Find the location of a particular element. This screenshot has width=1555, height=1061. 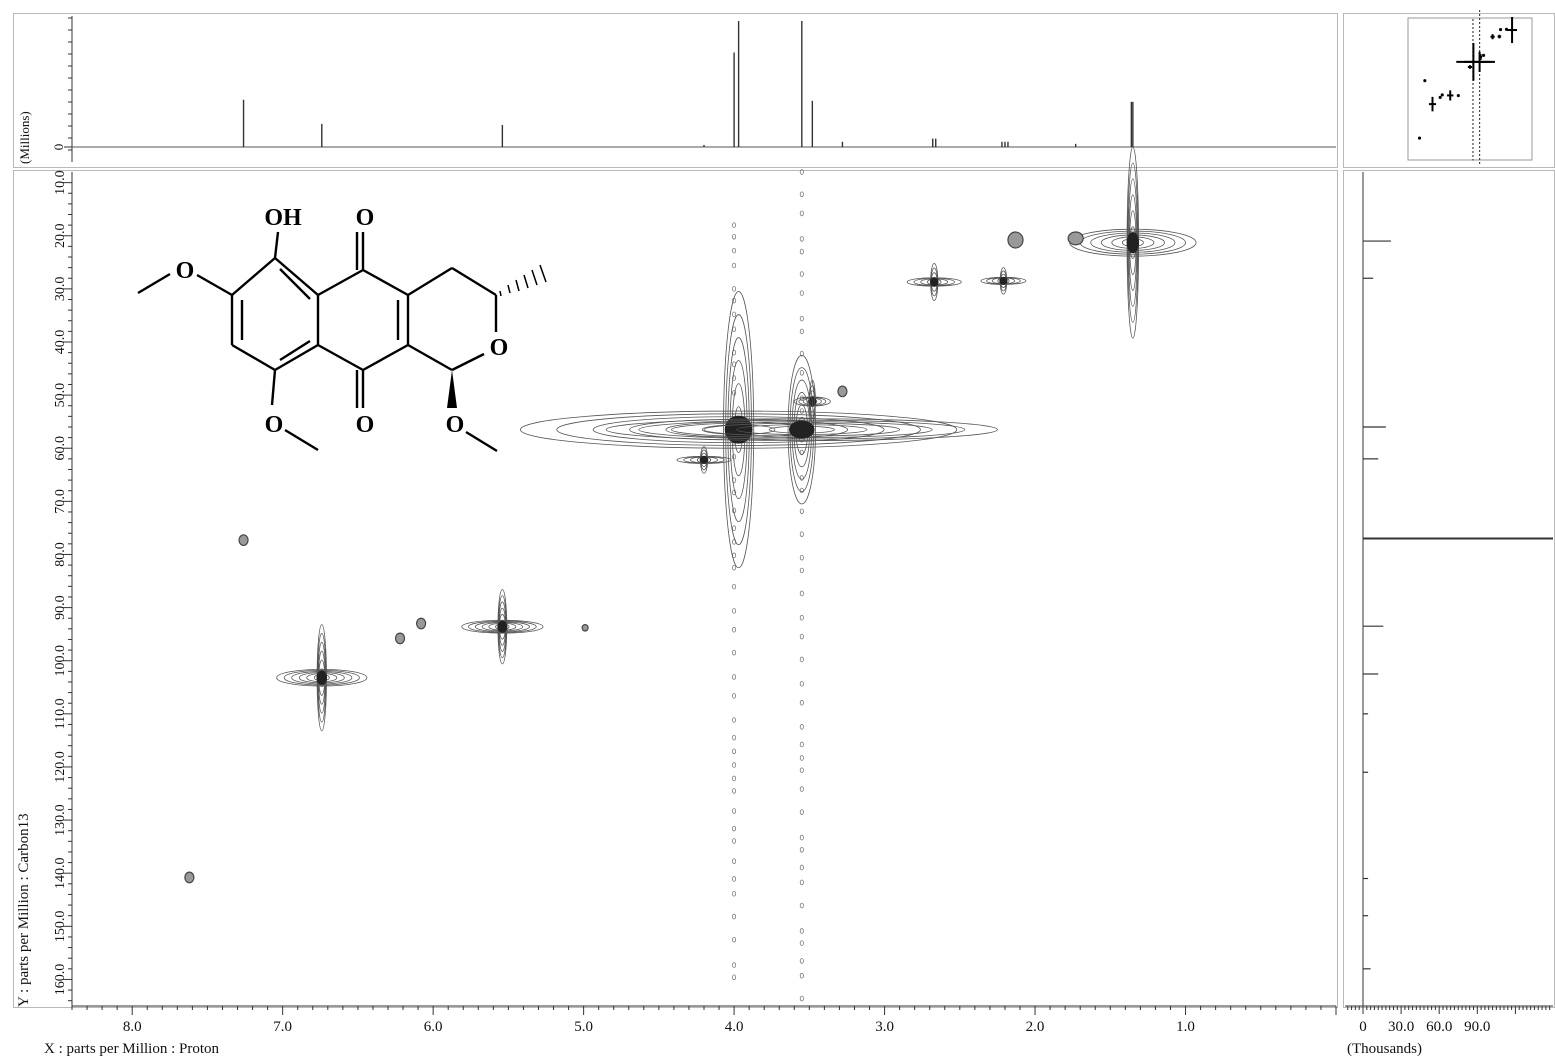

right-projection-xlabel: (Thousands) is located at coordinates (1384, 1049).